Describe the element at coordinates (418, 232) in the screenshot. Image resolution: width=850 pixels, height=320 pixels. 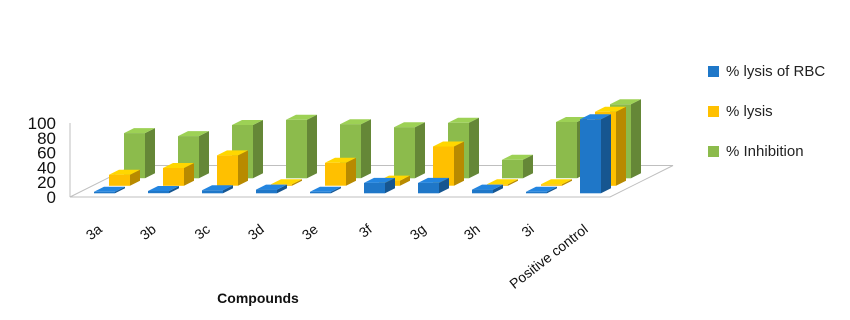
I see `x-tick-label: 3g` at that location.